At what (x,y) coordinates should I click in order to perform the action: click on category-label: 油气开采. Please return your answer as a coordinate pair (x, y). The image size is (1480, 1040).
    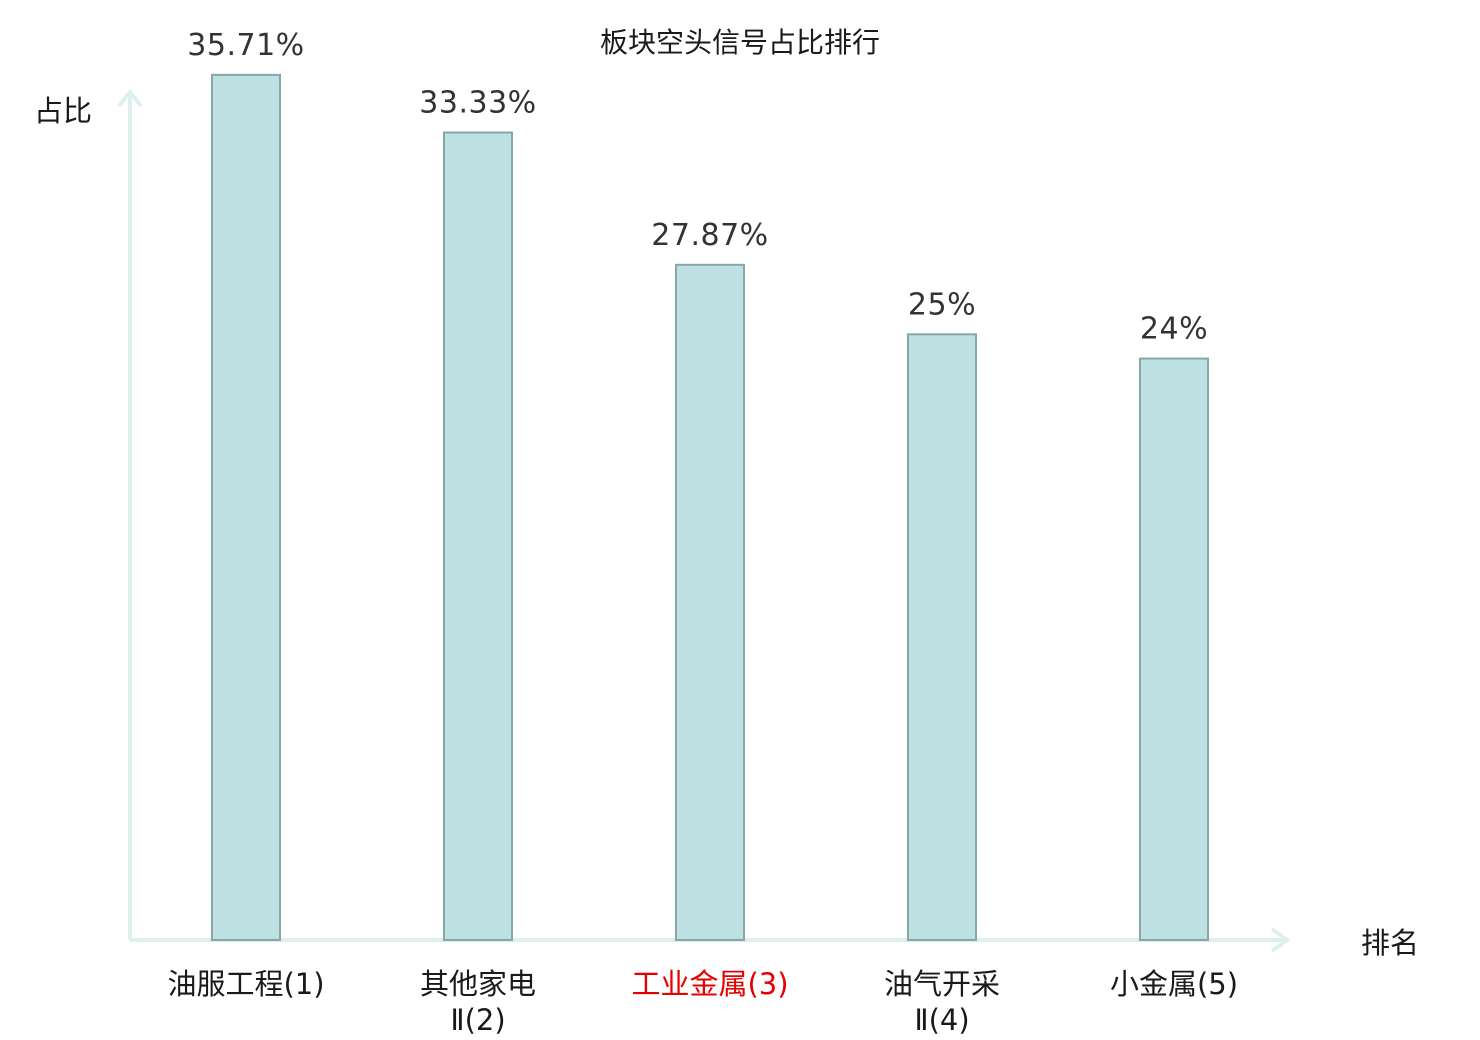
    Looking at the image, I should click on (942, 984).